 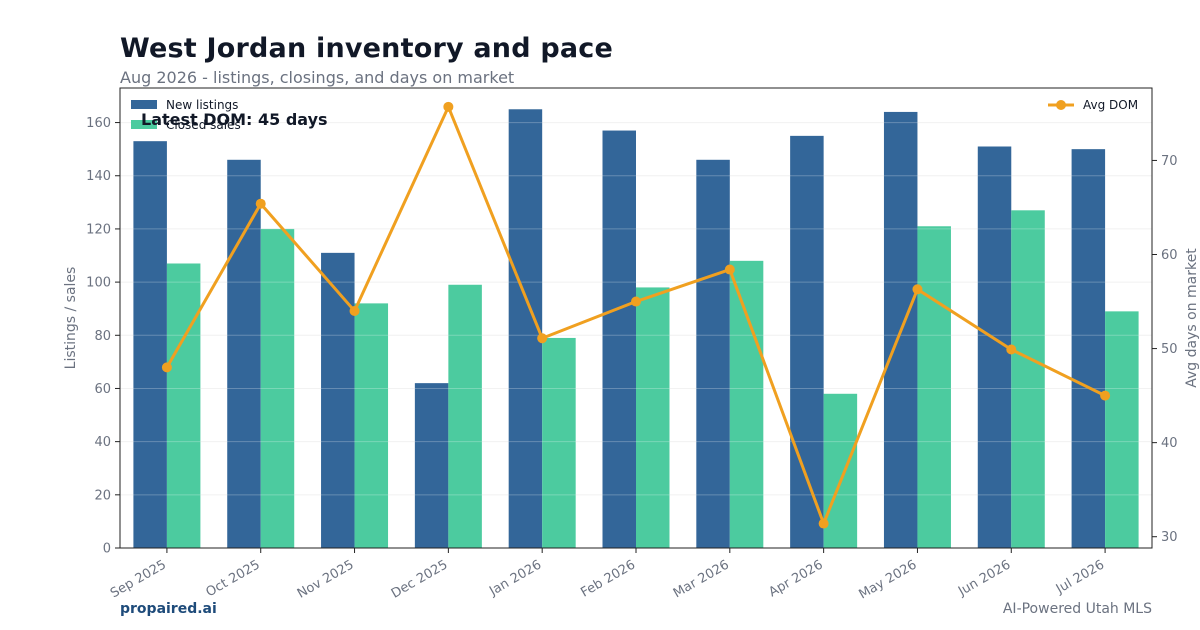 I want to click on y-tick-label: 60, so click(x=102, y=389).